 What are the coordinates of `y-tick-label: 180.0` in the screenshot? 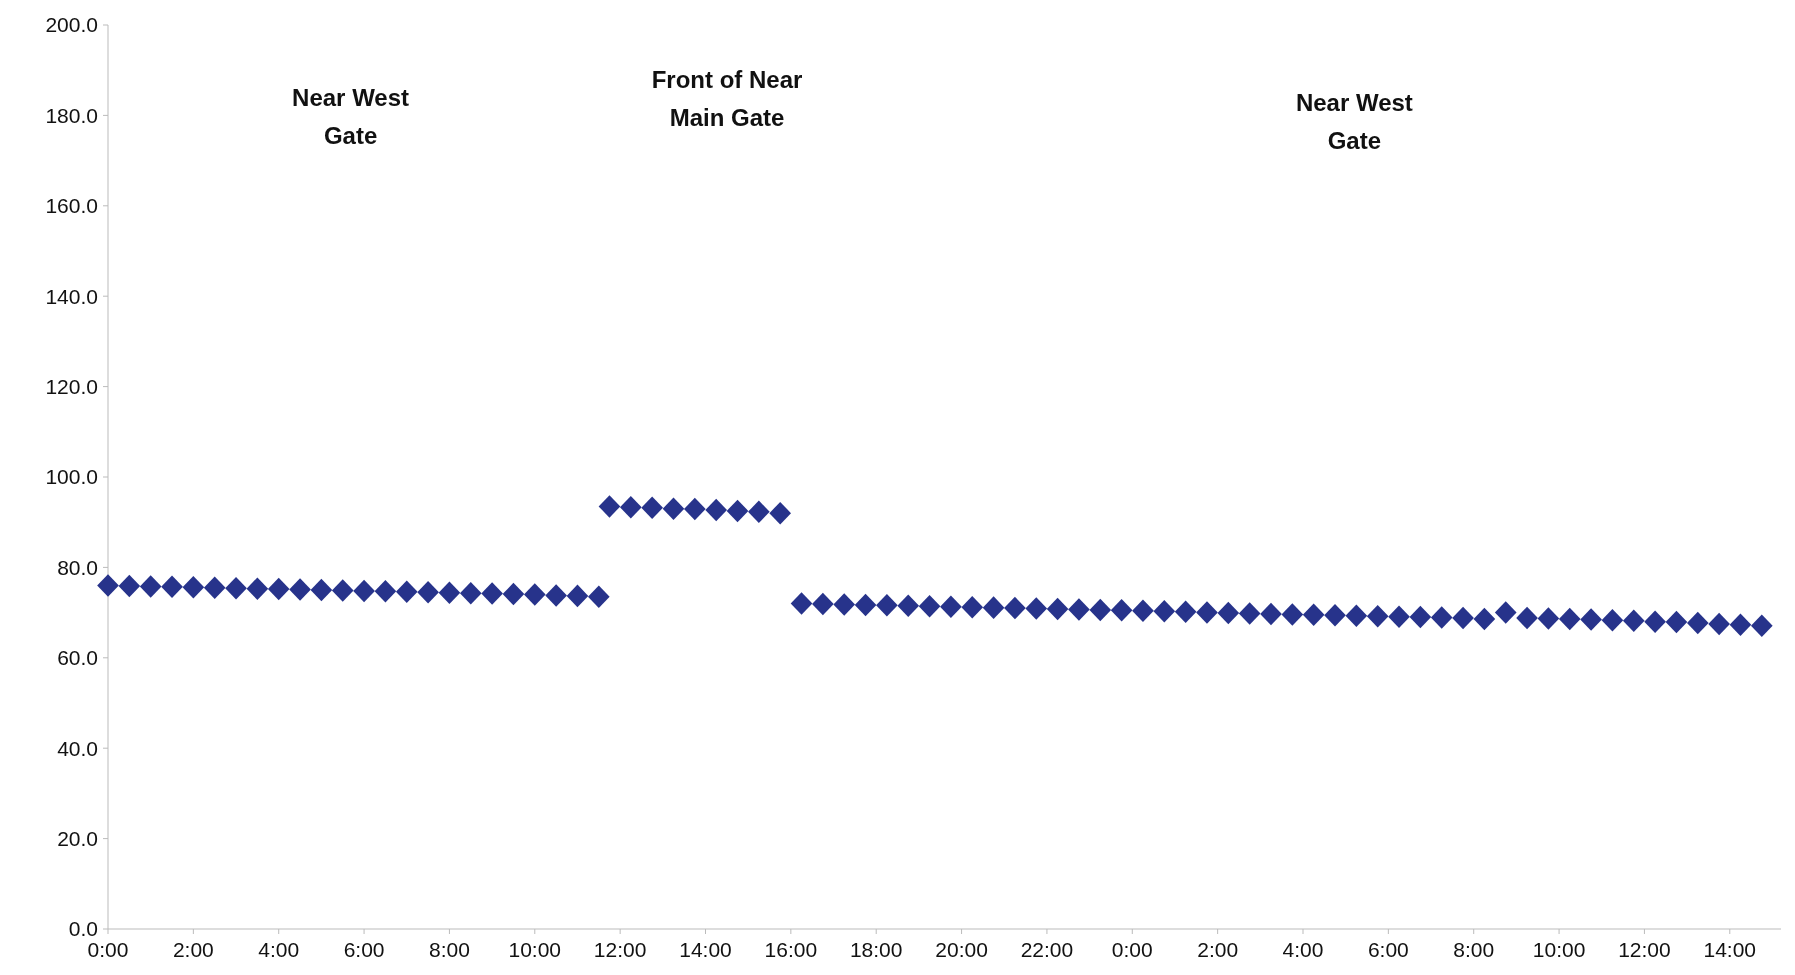 It's located at (71, 115).